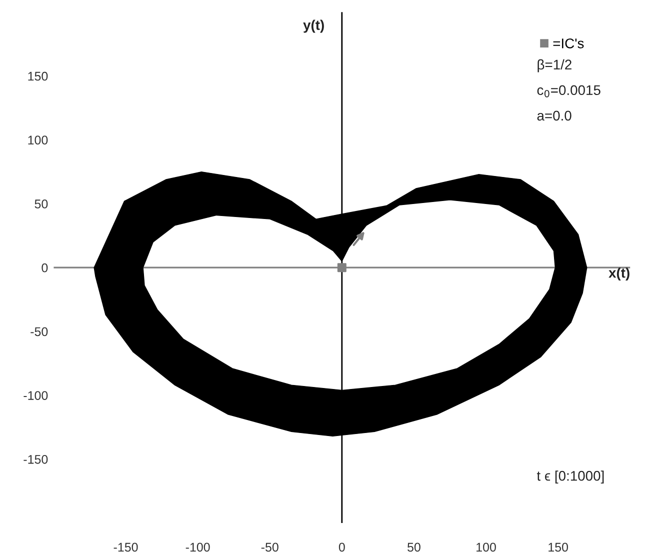 Image resolution: width=655 pixels, height=552 pixels. Describe the element at coordinates (619, 274) in the screenshot. I see `x-axis-title: x(t)` at that location.